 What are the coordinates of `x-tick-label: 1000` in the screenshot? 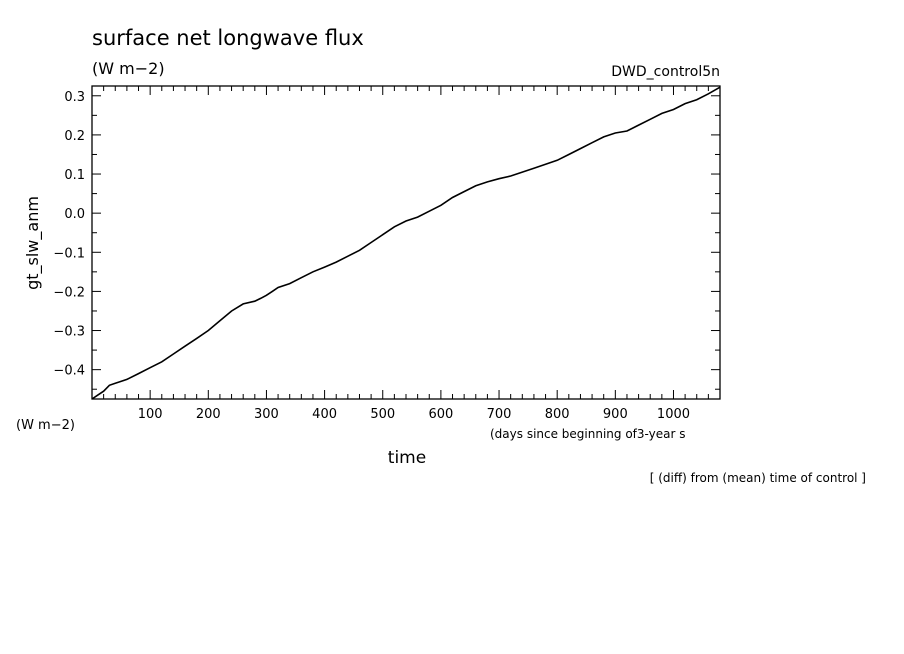 It's located at (673, 414).